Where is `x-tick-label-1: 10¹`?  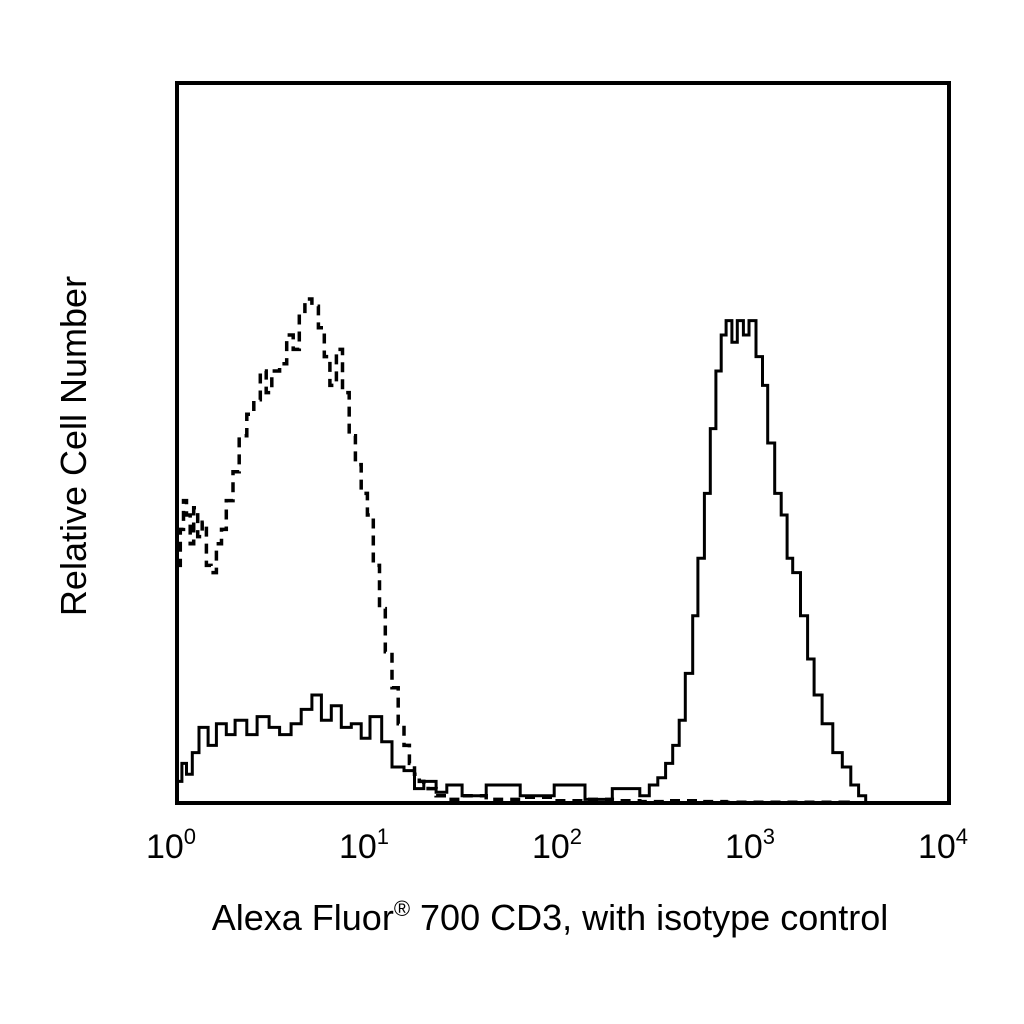 x-tick-label-1: 10¹ is located at coordinates (364, 845).